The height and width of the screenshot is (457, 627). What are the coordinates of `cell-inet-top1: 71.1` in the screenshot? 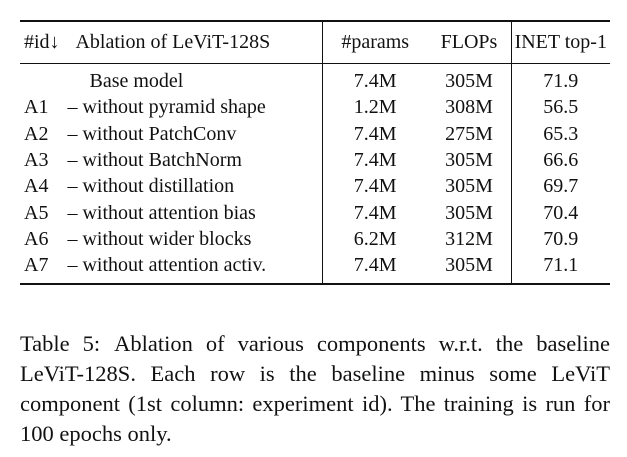 It's located at (560, 268).